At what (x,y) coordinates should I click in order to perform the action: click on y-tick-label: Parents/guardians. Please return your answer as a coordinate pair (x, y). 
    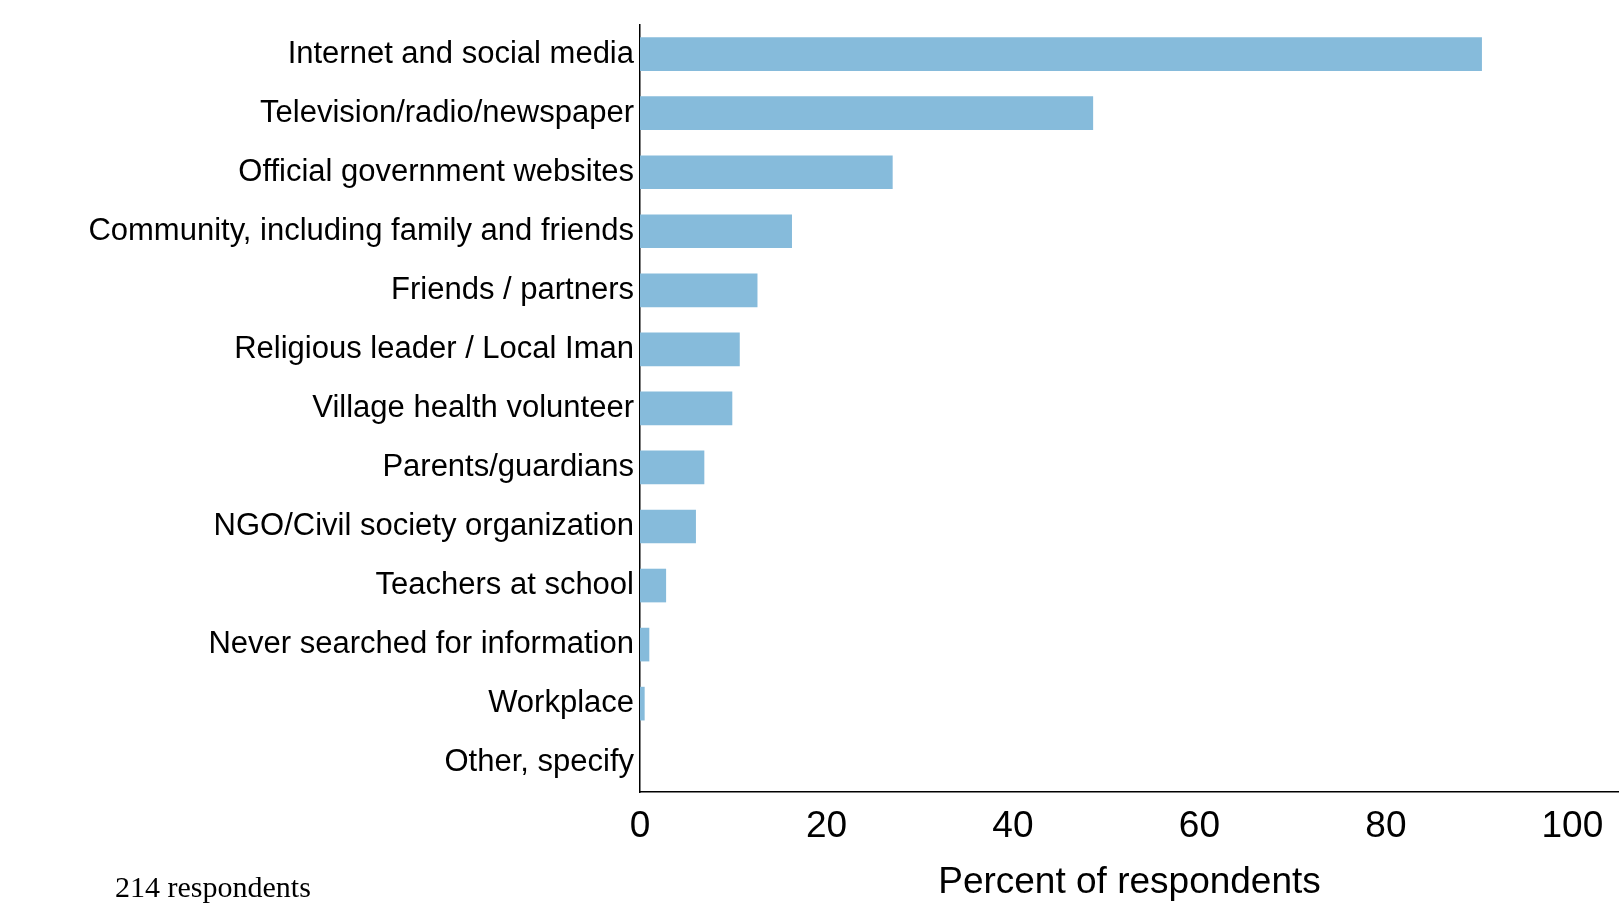
    Looking at the image, I should click on (508, 465).